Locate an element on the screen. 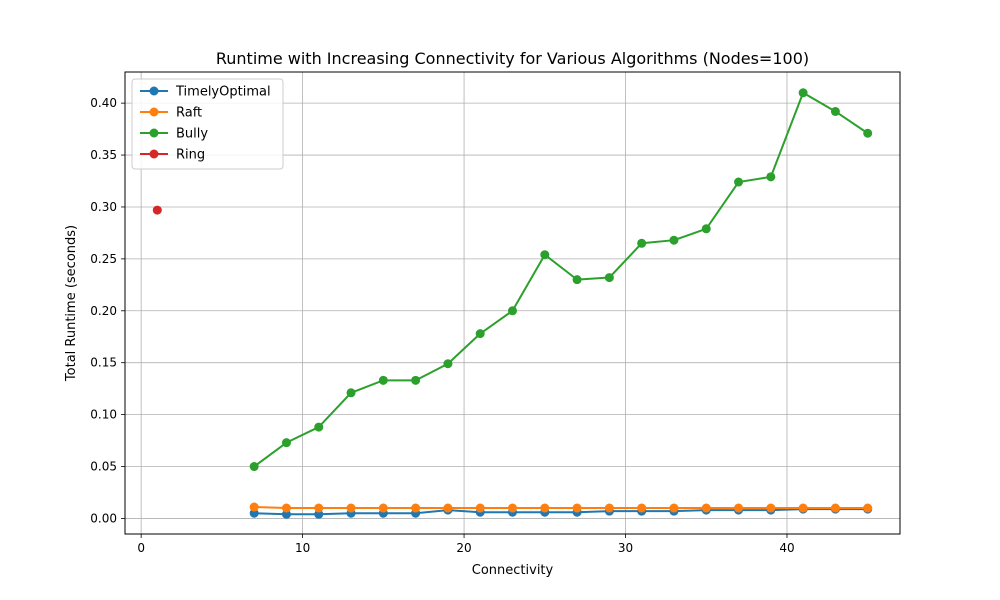  legend-item-bully: Bully is located at coordinates (174, 134).